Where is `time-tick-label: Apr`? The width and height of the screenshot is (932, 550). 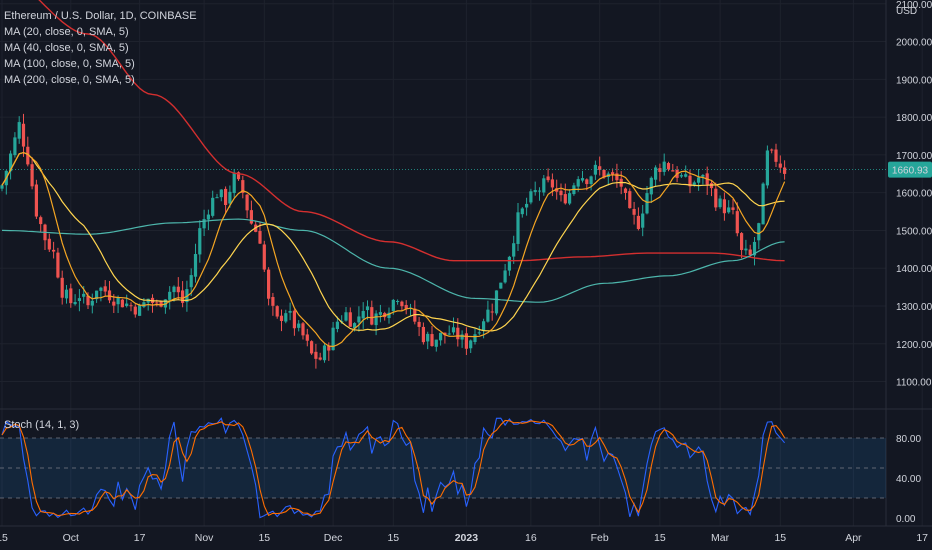 time-tick-label: Apr is located at coordinates (853, 538).